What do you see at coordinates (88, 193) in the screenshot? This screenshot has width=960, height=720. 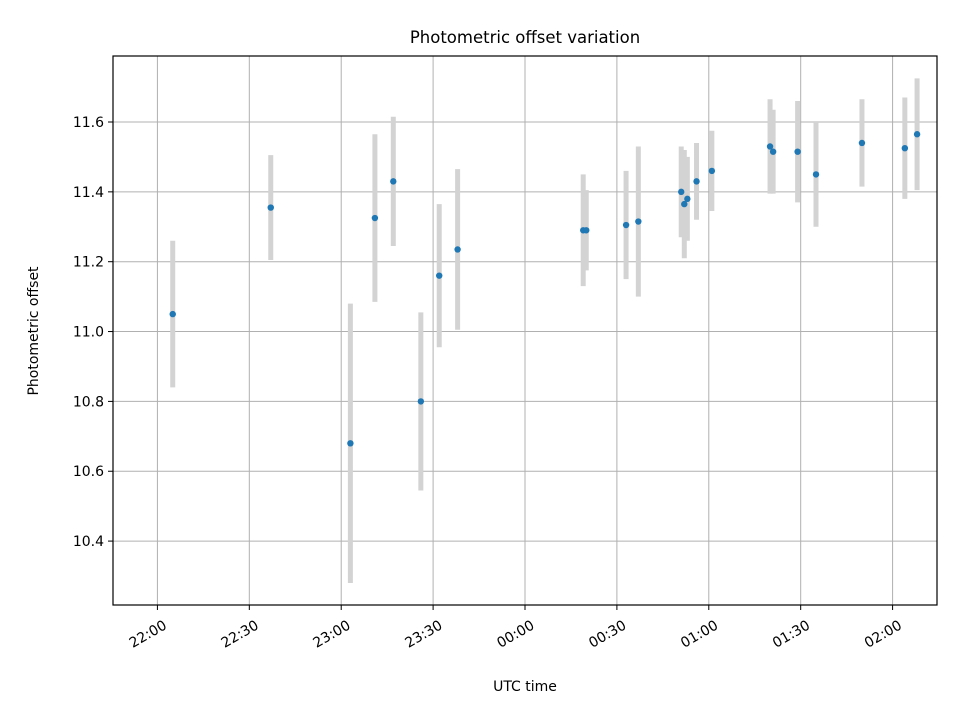 I see `y-tick-label: 11.4` at bounding box center [88, 193].